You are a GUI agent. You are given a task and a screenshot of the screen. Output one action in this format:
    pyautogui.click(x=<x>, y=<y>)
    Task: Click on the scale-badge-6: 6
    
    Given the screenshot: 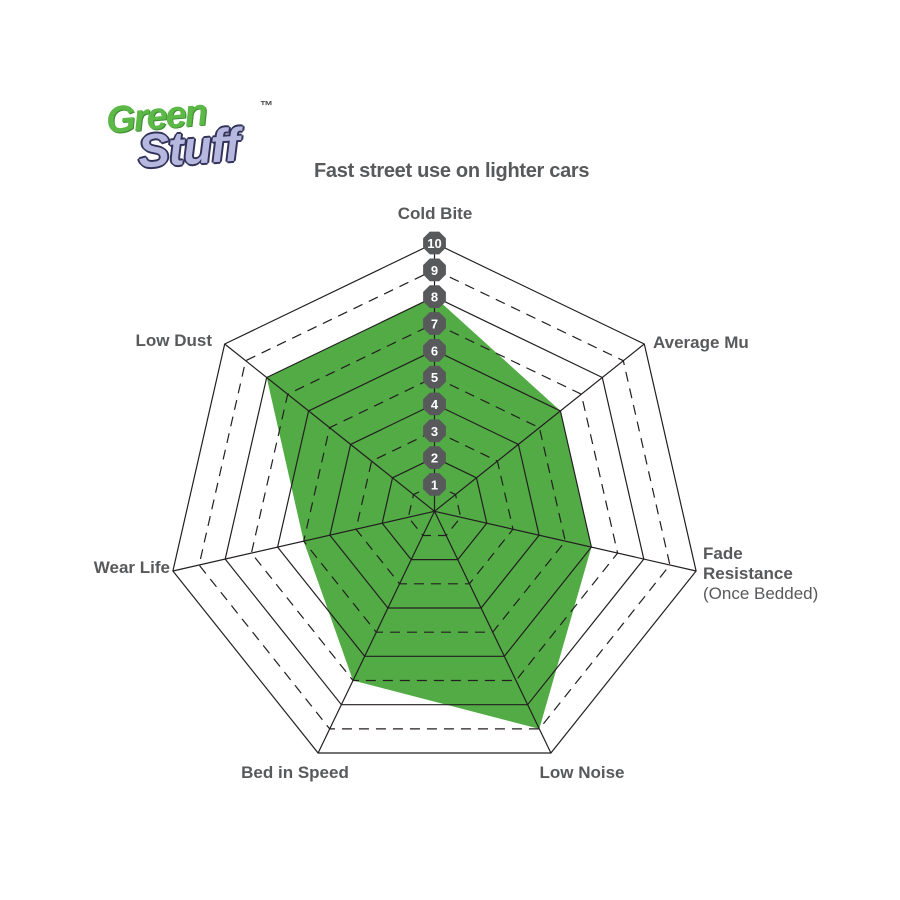 What is the action you would take?
    pyautogui.click(x=434, y=350)
    